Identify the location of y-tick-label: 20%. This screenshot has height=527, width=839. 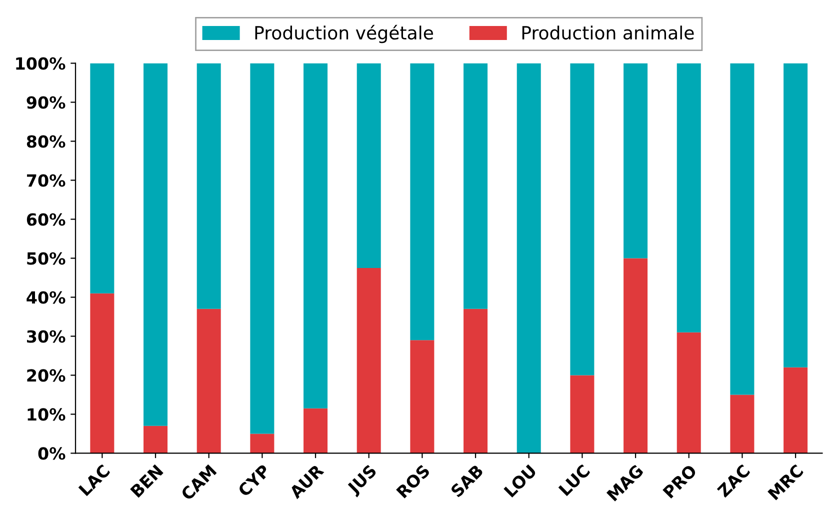
(46, 375).